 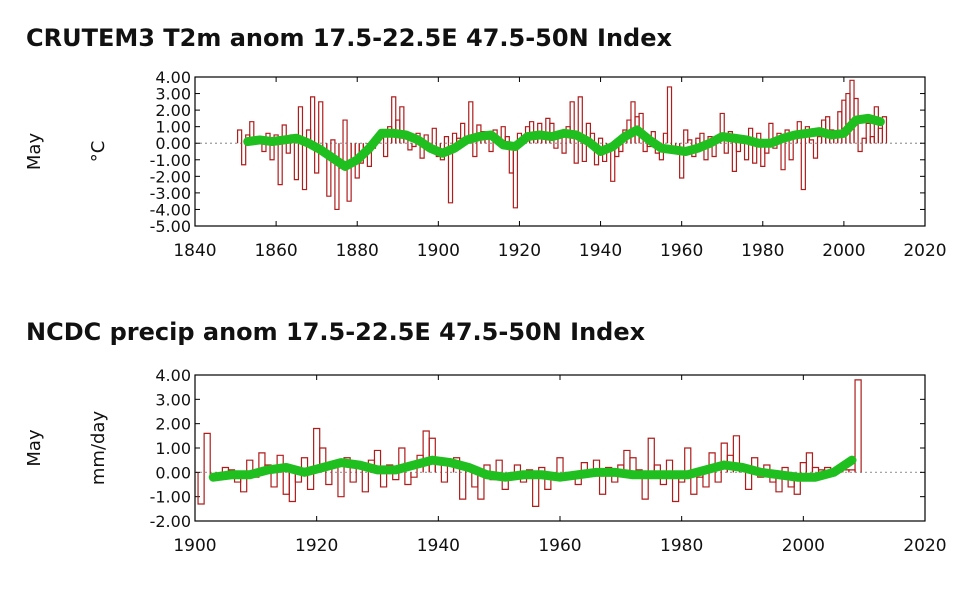 I want to click on chart-1-xtick-label: 1940, so click(x=600, y=251).